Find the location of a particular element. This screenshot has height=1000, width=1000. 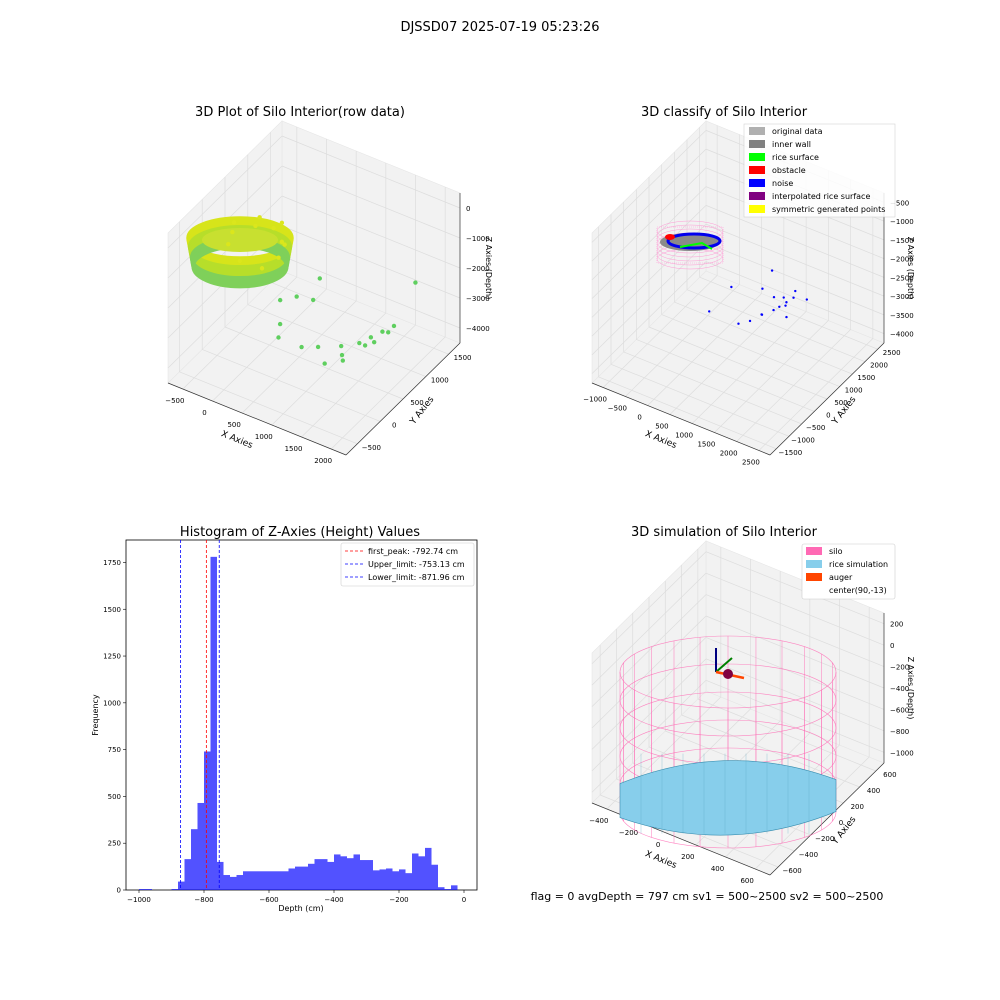

figure-suptitle: DJSSD07 2025-07-19 05:23:26 is located at coordinates (499, 27).